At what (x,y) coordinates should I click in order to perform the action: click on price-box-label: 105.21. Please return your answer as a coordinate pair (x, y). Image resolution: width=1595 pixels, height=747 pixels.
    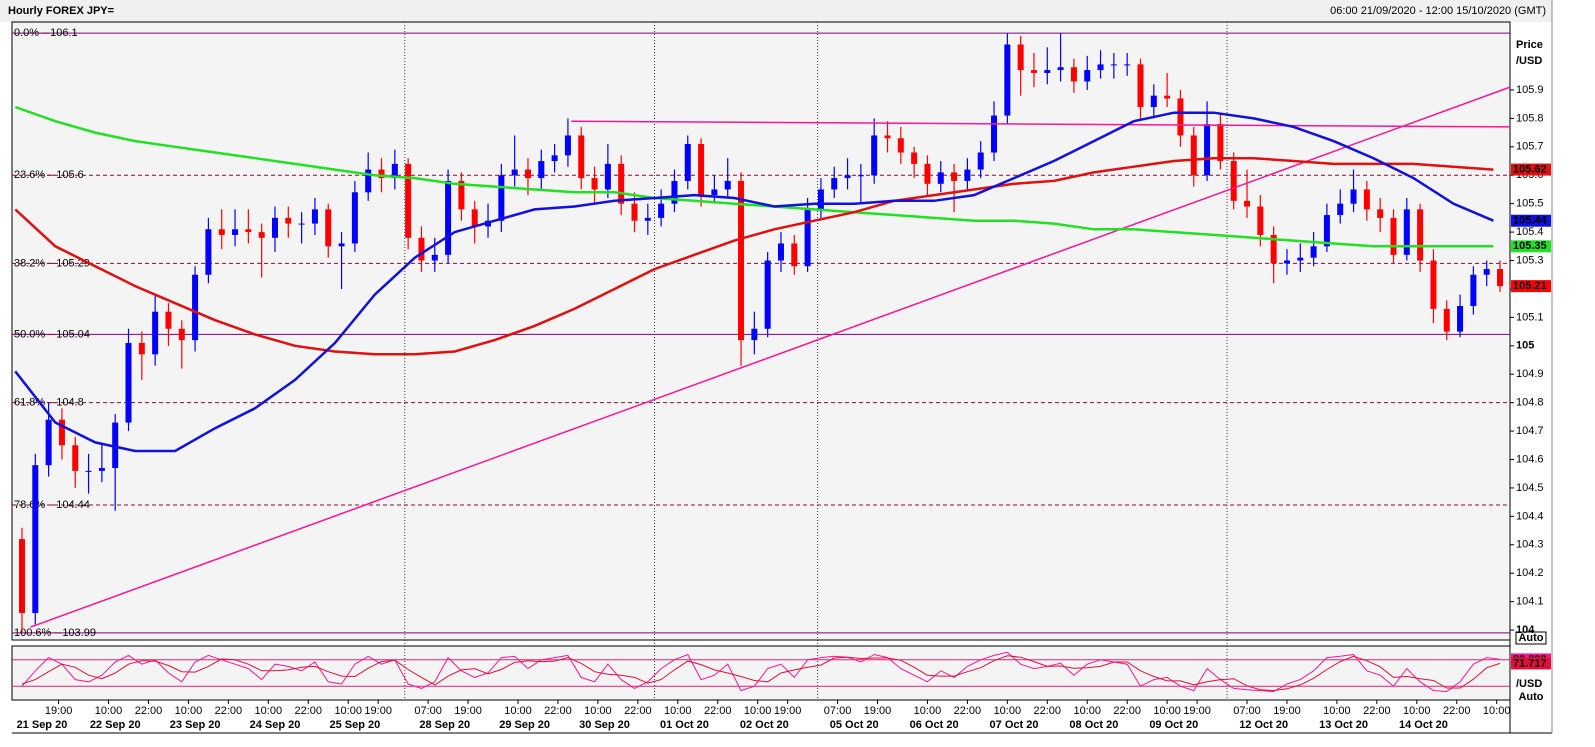
    Looking at the image, I should click on (1530, 286).